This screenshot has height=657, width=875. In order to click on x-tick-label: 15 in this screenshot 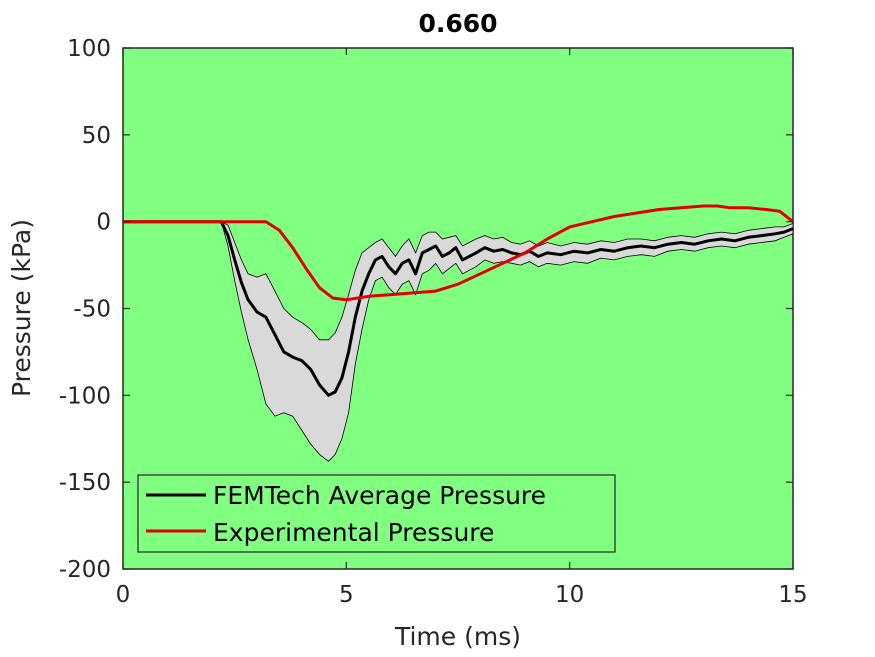, I will do `click(792, 595)`.